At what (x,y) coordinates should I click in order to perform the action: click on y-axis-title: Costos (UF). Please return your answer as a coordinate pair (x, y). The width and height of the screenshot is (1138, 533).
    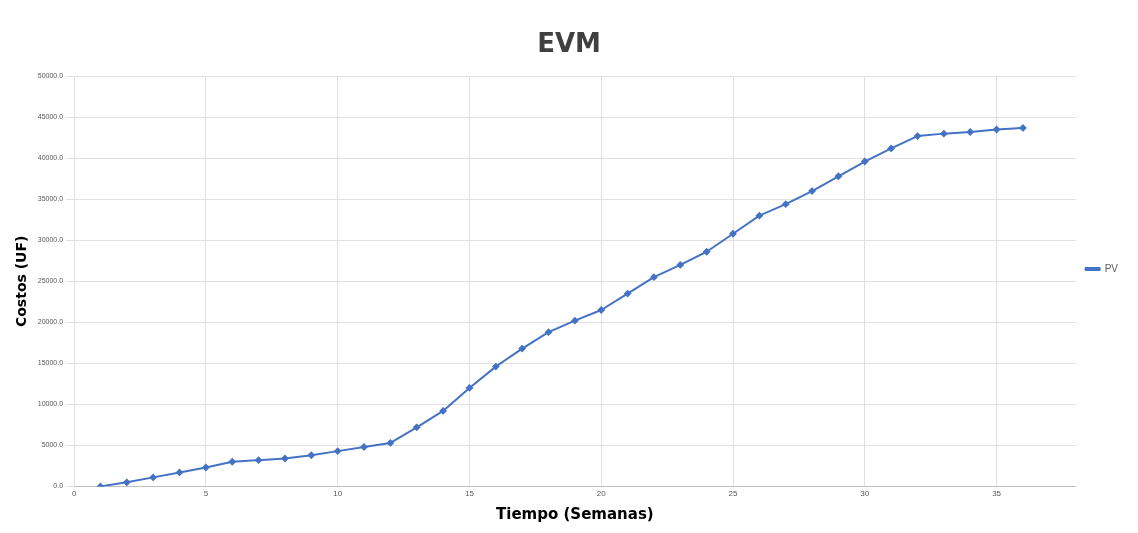
    Looking at the image, I should click on (21, 281).